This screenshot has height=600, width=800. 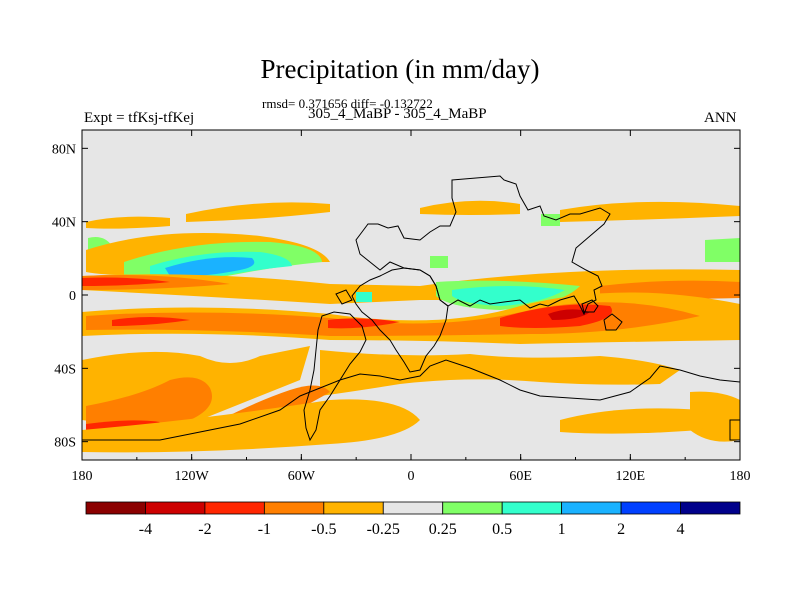 What do you see at coordinates (720, 118) in the screenshot?
I see `season-label: ANN` at bounding box center [720, 118].